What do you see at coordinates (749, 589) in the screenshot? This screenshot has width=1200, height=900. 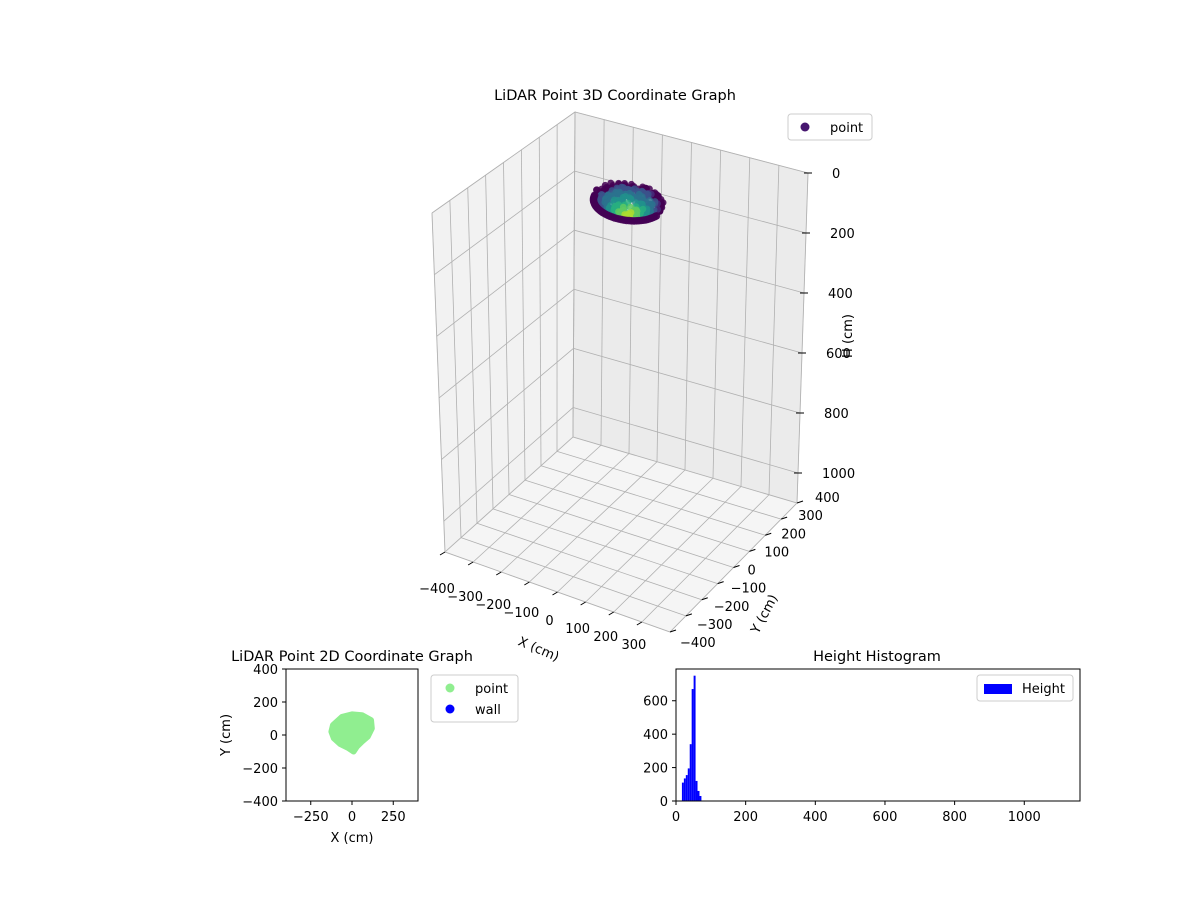 I see `y-tick-label: −100` at bounding box center [749, 589].